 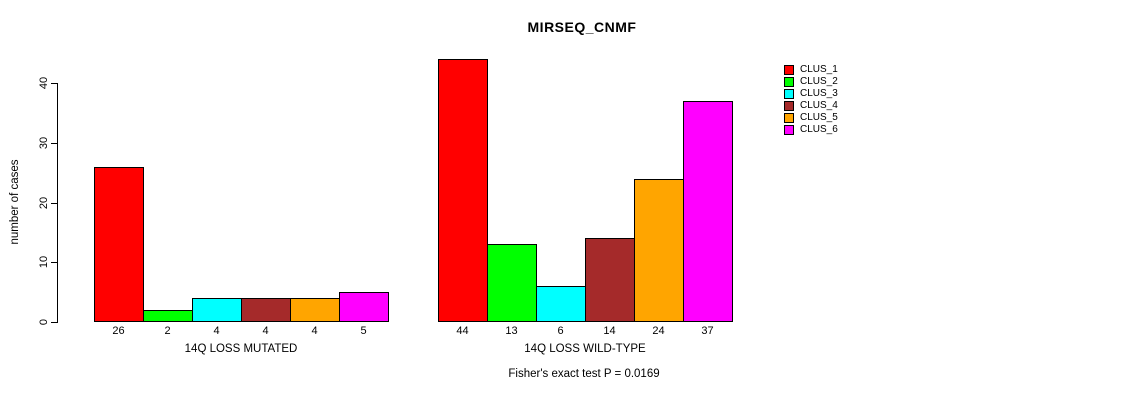 I want to click on bar-value-label: 6, so click(x=560, y=331).